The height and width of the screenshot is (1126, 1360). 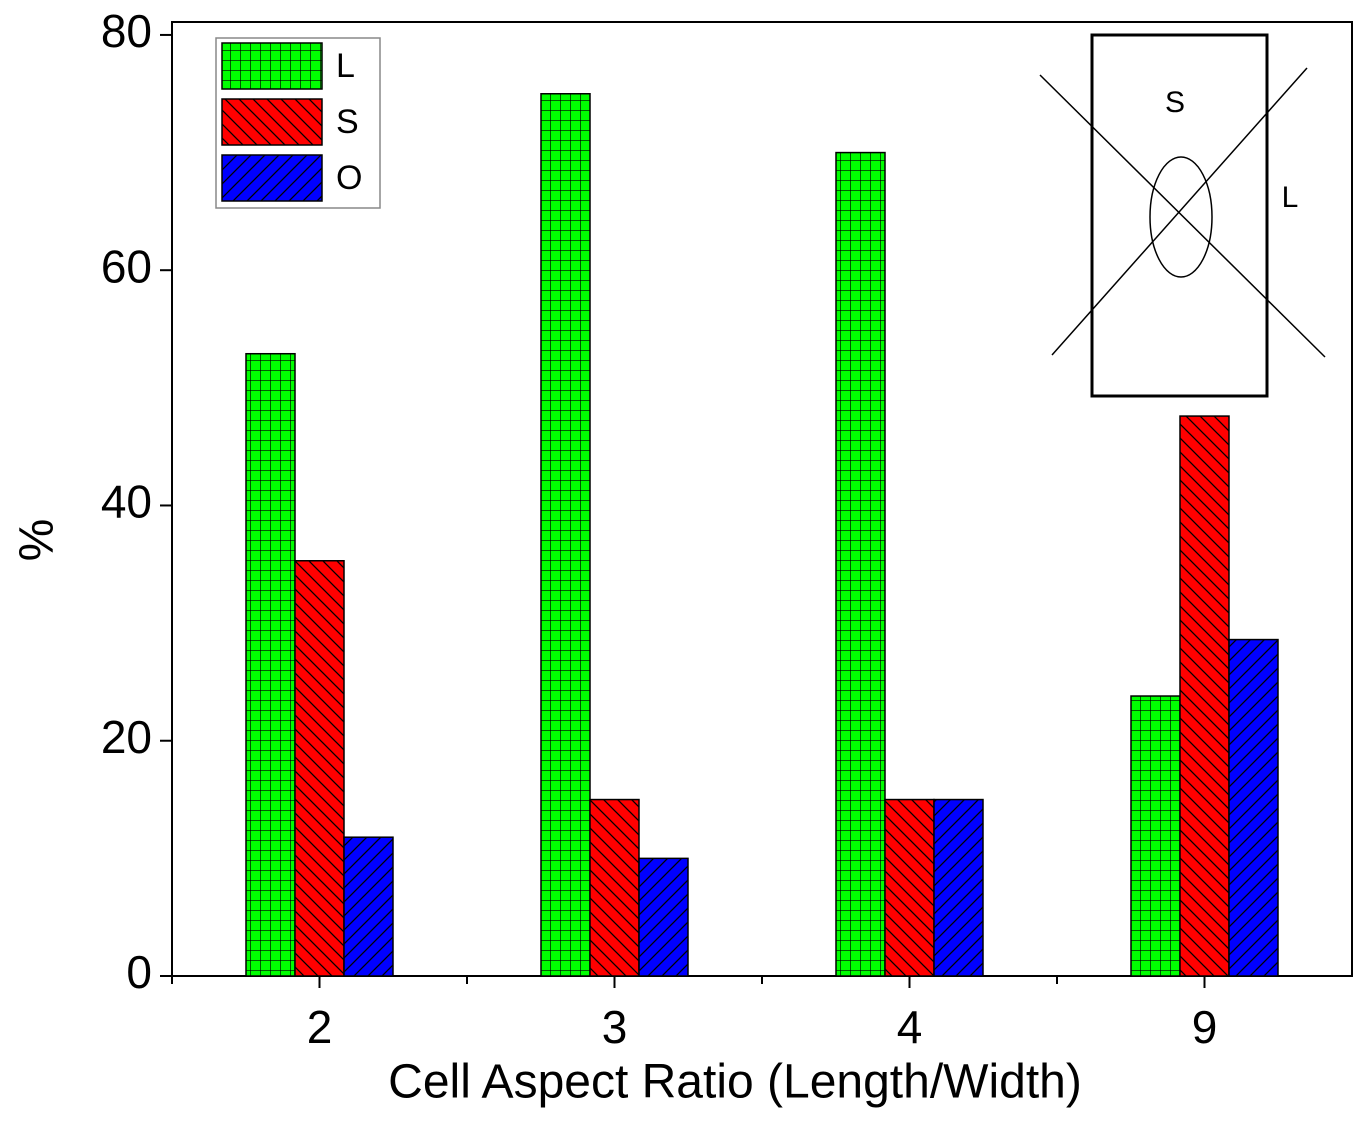 What do you see at coordinates (126, 502) in the screenshot?
I see `y-tick-label: 40` at bounding box center [126, 502].